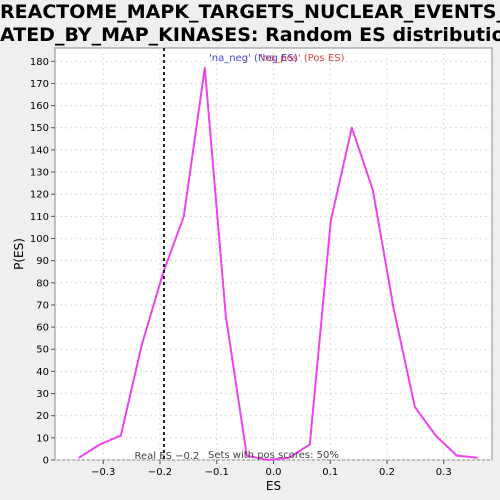 The image size is (500, 500). I want to click on y-tick-label: 0, so click(46, 461).